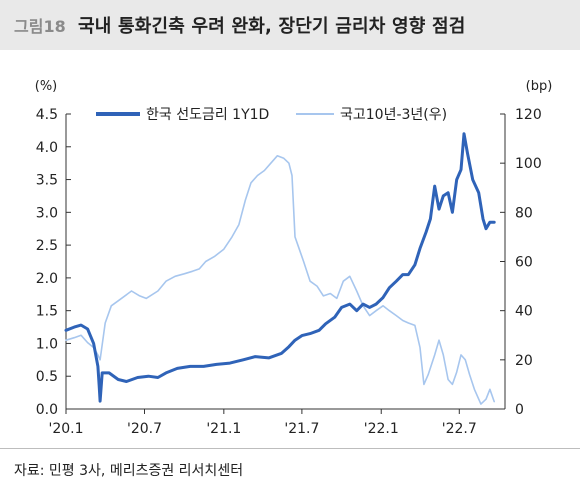 The height and width of the screenshot is (498, 580). What do you see at coordinates (47, 246) in the screenshot?
I see `left-tick-label: 2.5` at bounding box center [47, 246].